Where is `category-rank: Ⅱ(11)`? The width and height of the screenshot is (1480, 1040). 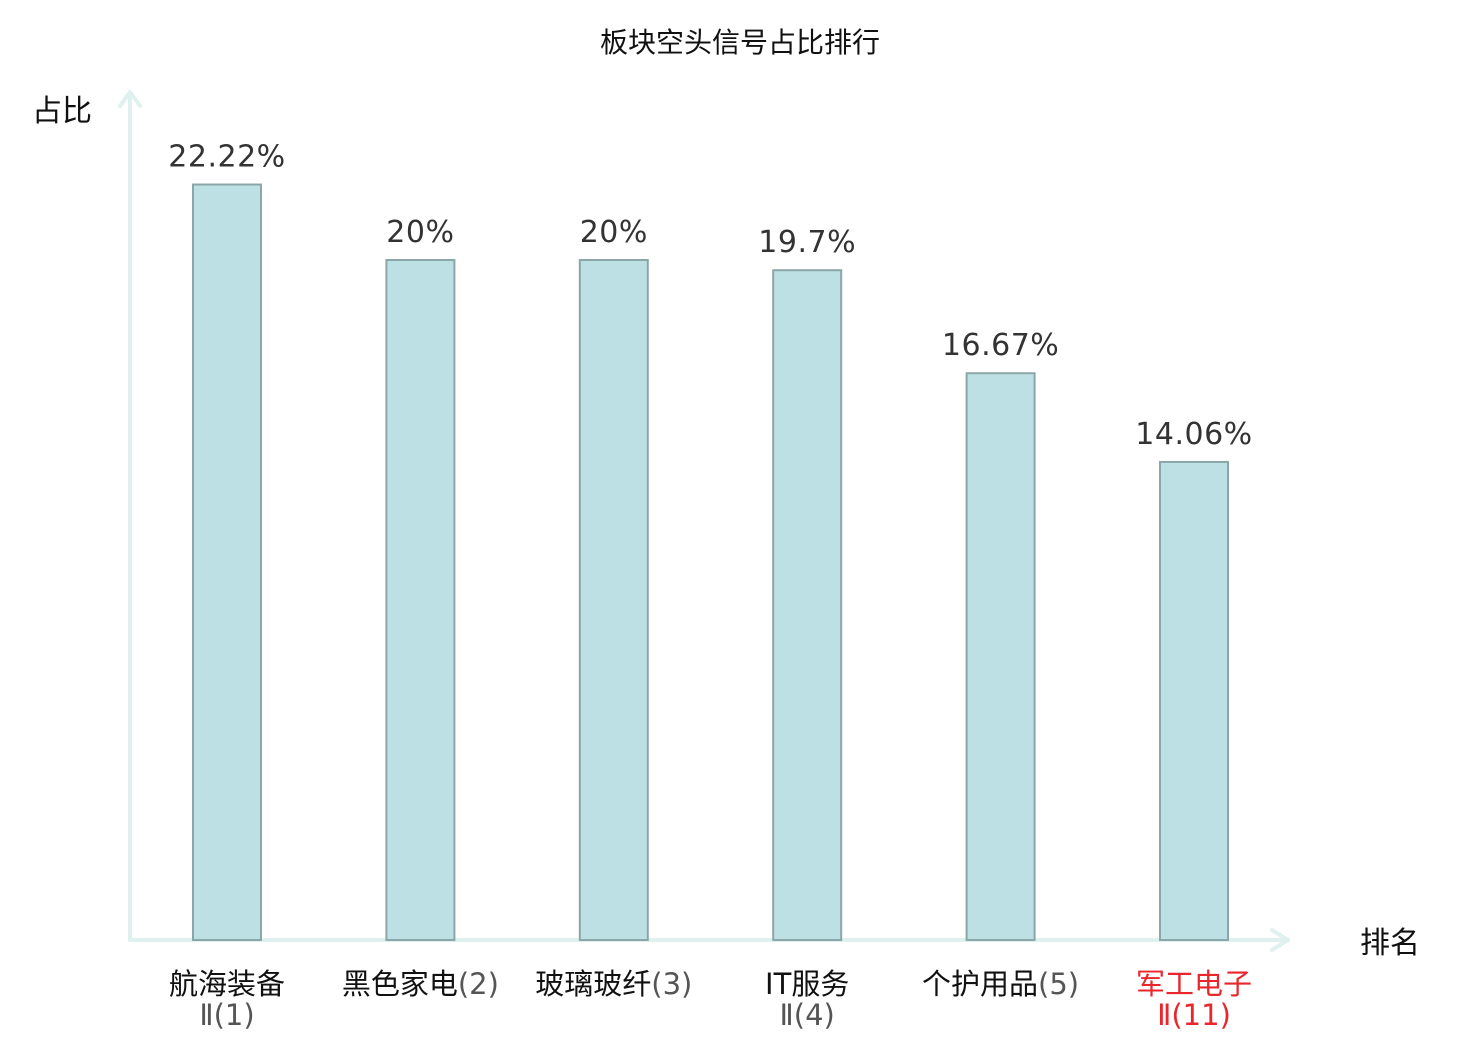
category-rank: Ⅱ(11) is located at coordinates (1194, 1015).